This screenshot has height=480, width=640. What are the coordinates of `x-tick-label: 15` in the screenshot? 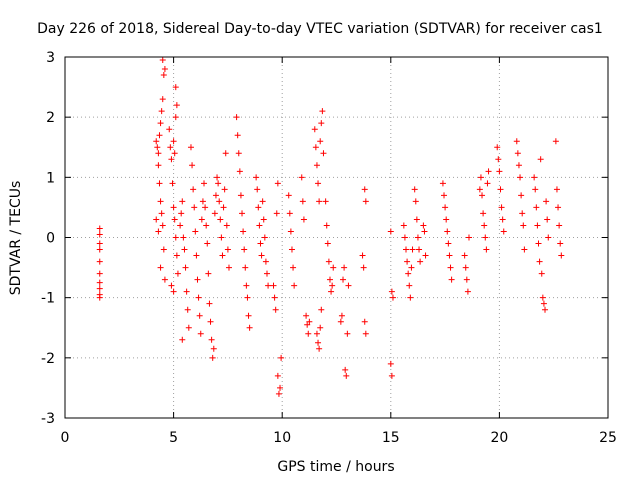 It's located at (391, 438).